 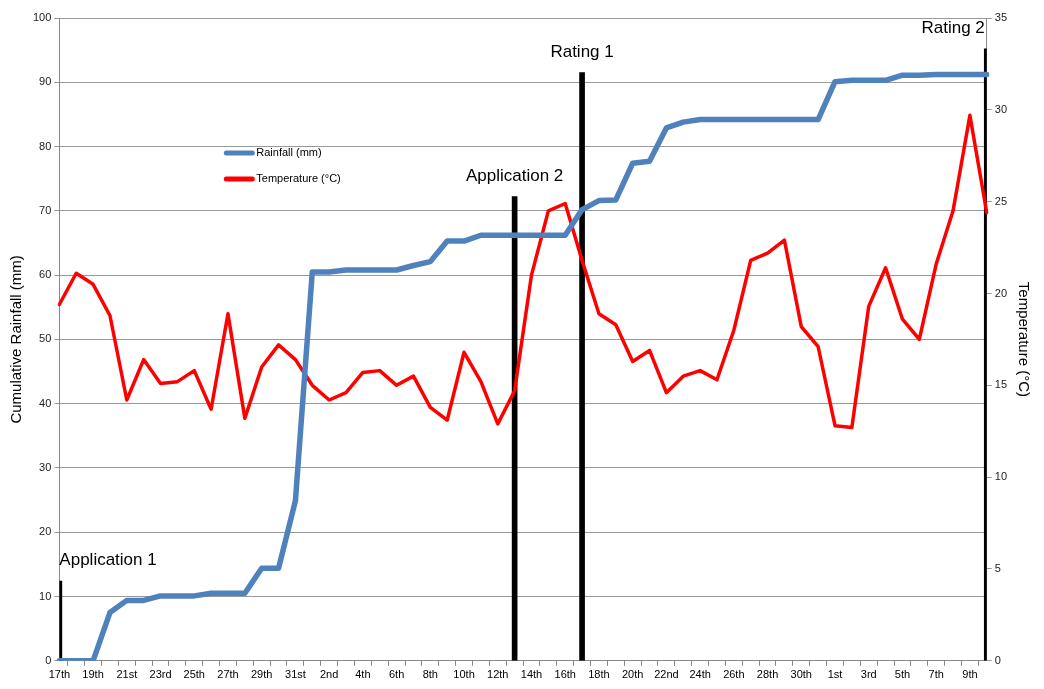 I want to click on y-tick-label: 60, so click(x=45, y=274).